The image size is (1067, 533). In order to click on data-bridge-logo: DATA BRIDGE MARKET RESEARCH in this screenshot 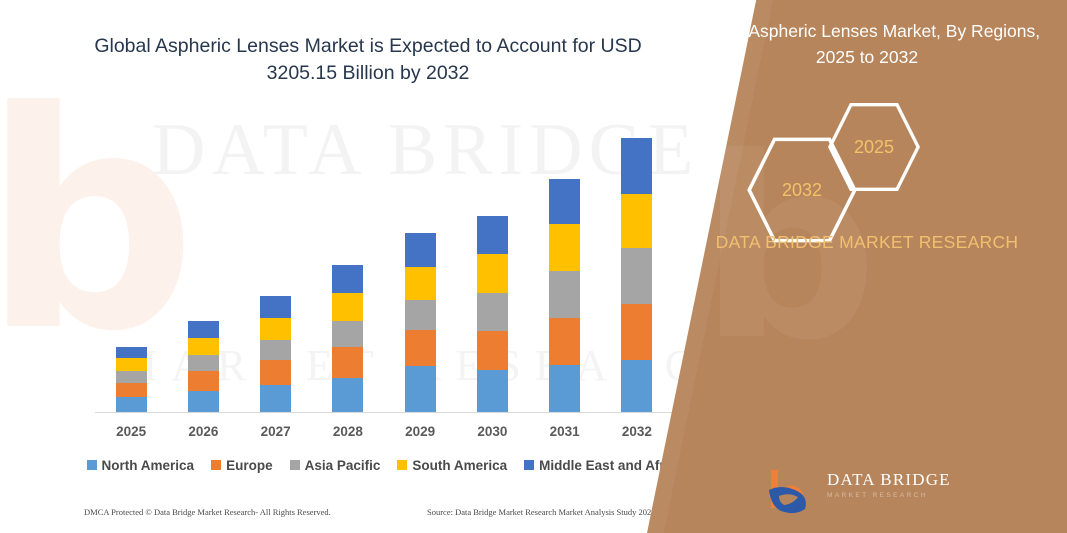, I will do `click(900, 492)`.